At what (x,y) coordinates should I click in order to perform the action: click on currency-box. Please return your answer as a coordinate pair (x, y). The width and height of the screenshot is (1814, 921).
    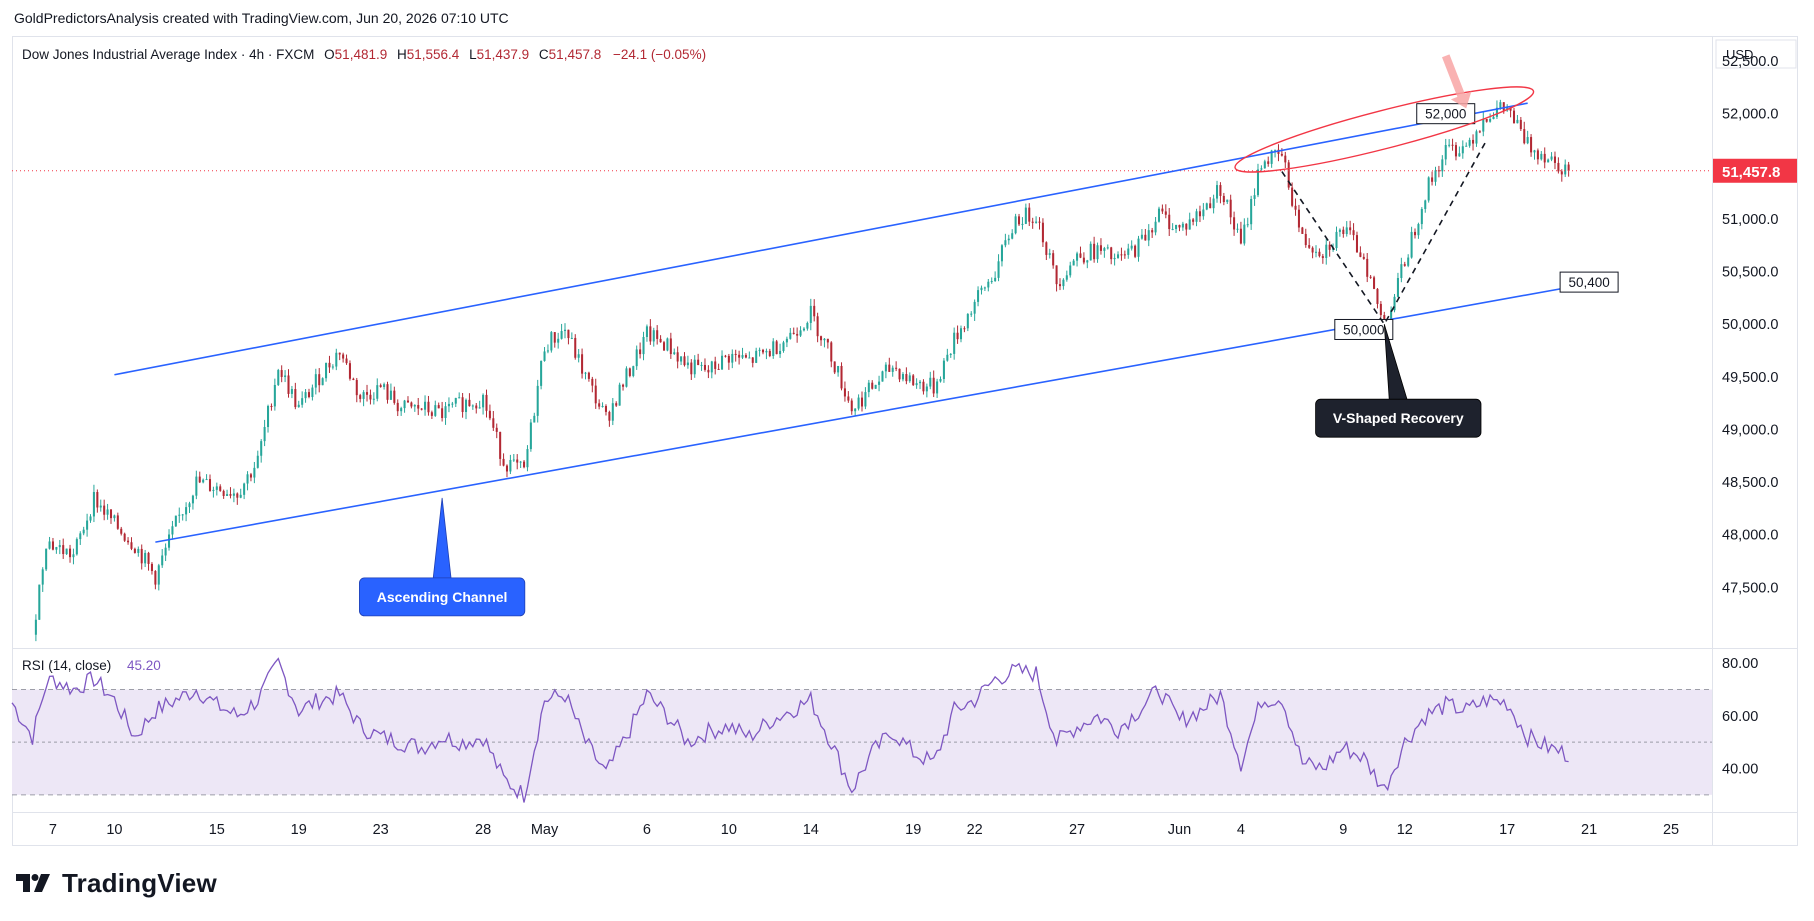
    Looking at the image, I should click on (1756, 54).